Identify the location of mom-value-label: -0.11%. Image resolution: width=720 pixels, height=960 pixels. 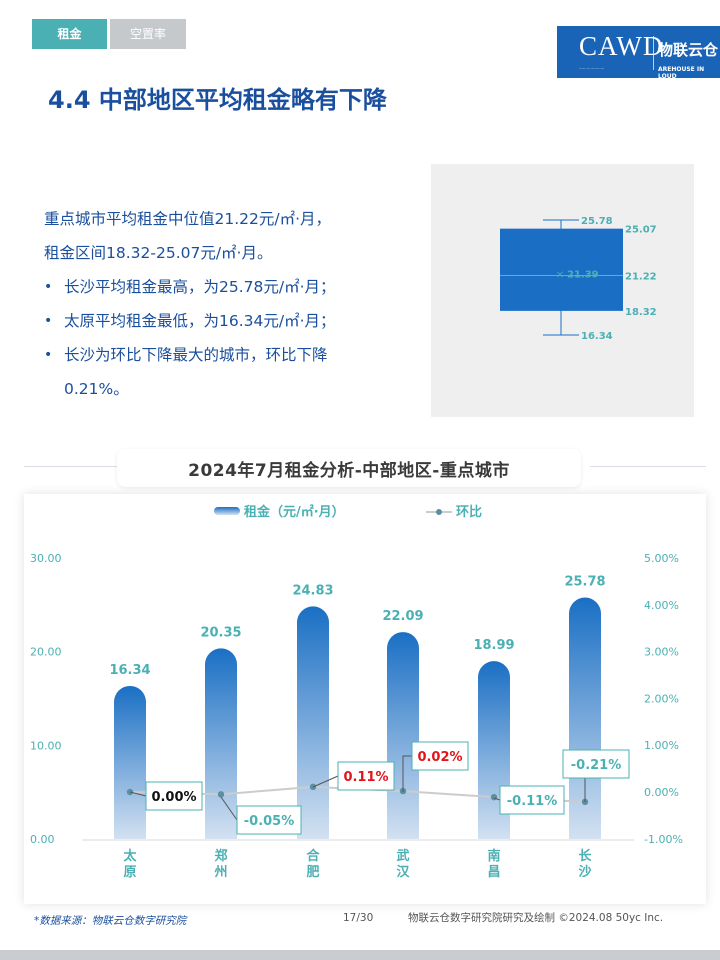
(532, 801).